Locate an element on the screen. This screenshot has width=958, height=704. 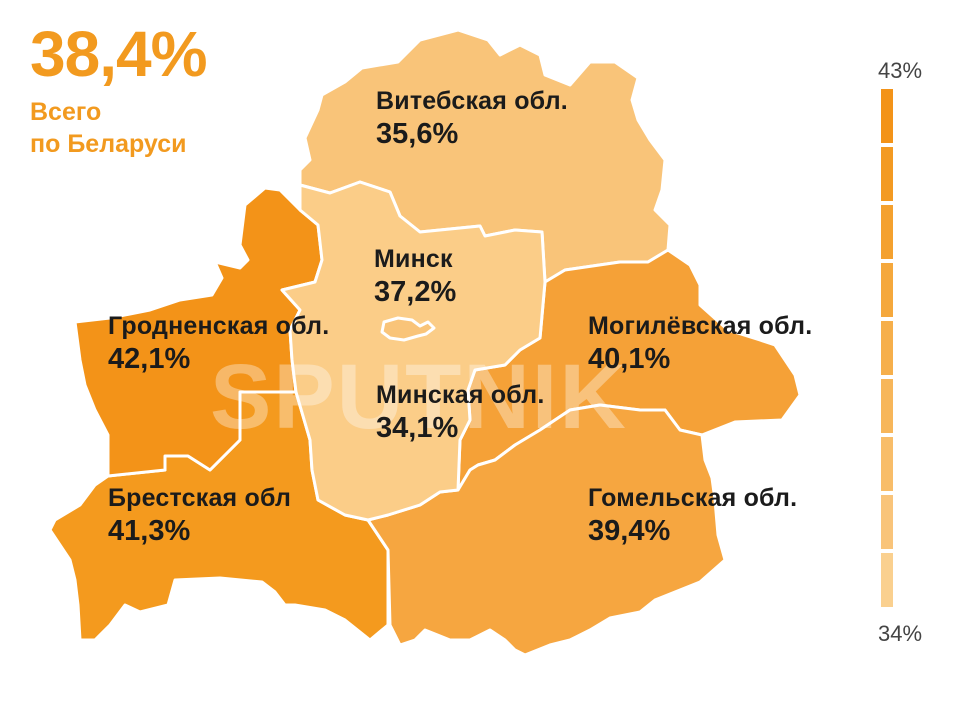
region-minsk-obl is located at coordinates (413, 351).